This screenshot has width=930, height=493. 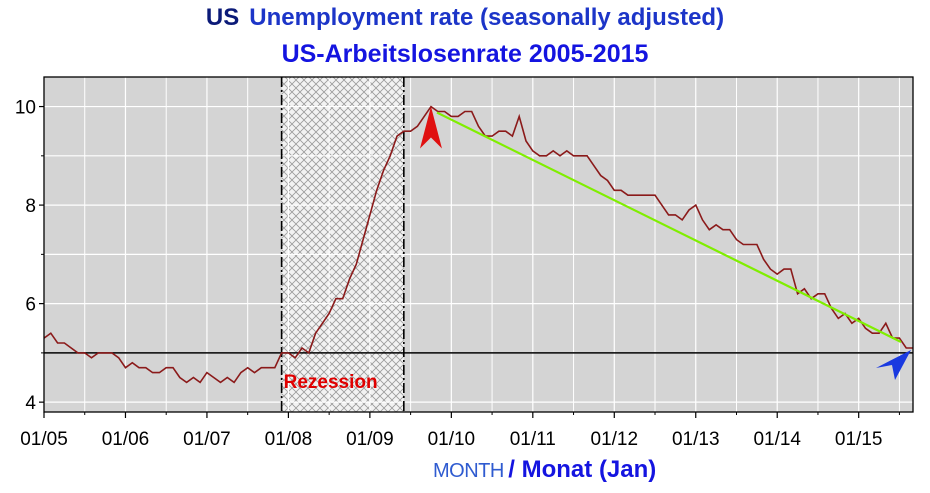 What do you see at coordinates (25, 108) in the screenshot?
I see `y-tick-label: 10` at bounding box center [25, 108].